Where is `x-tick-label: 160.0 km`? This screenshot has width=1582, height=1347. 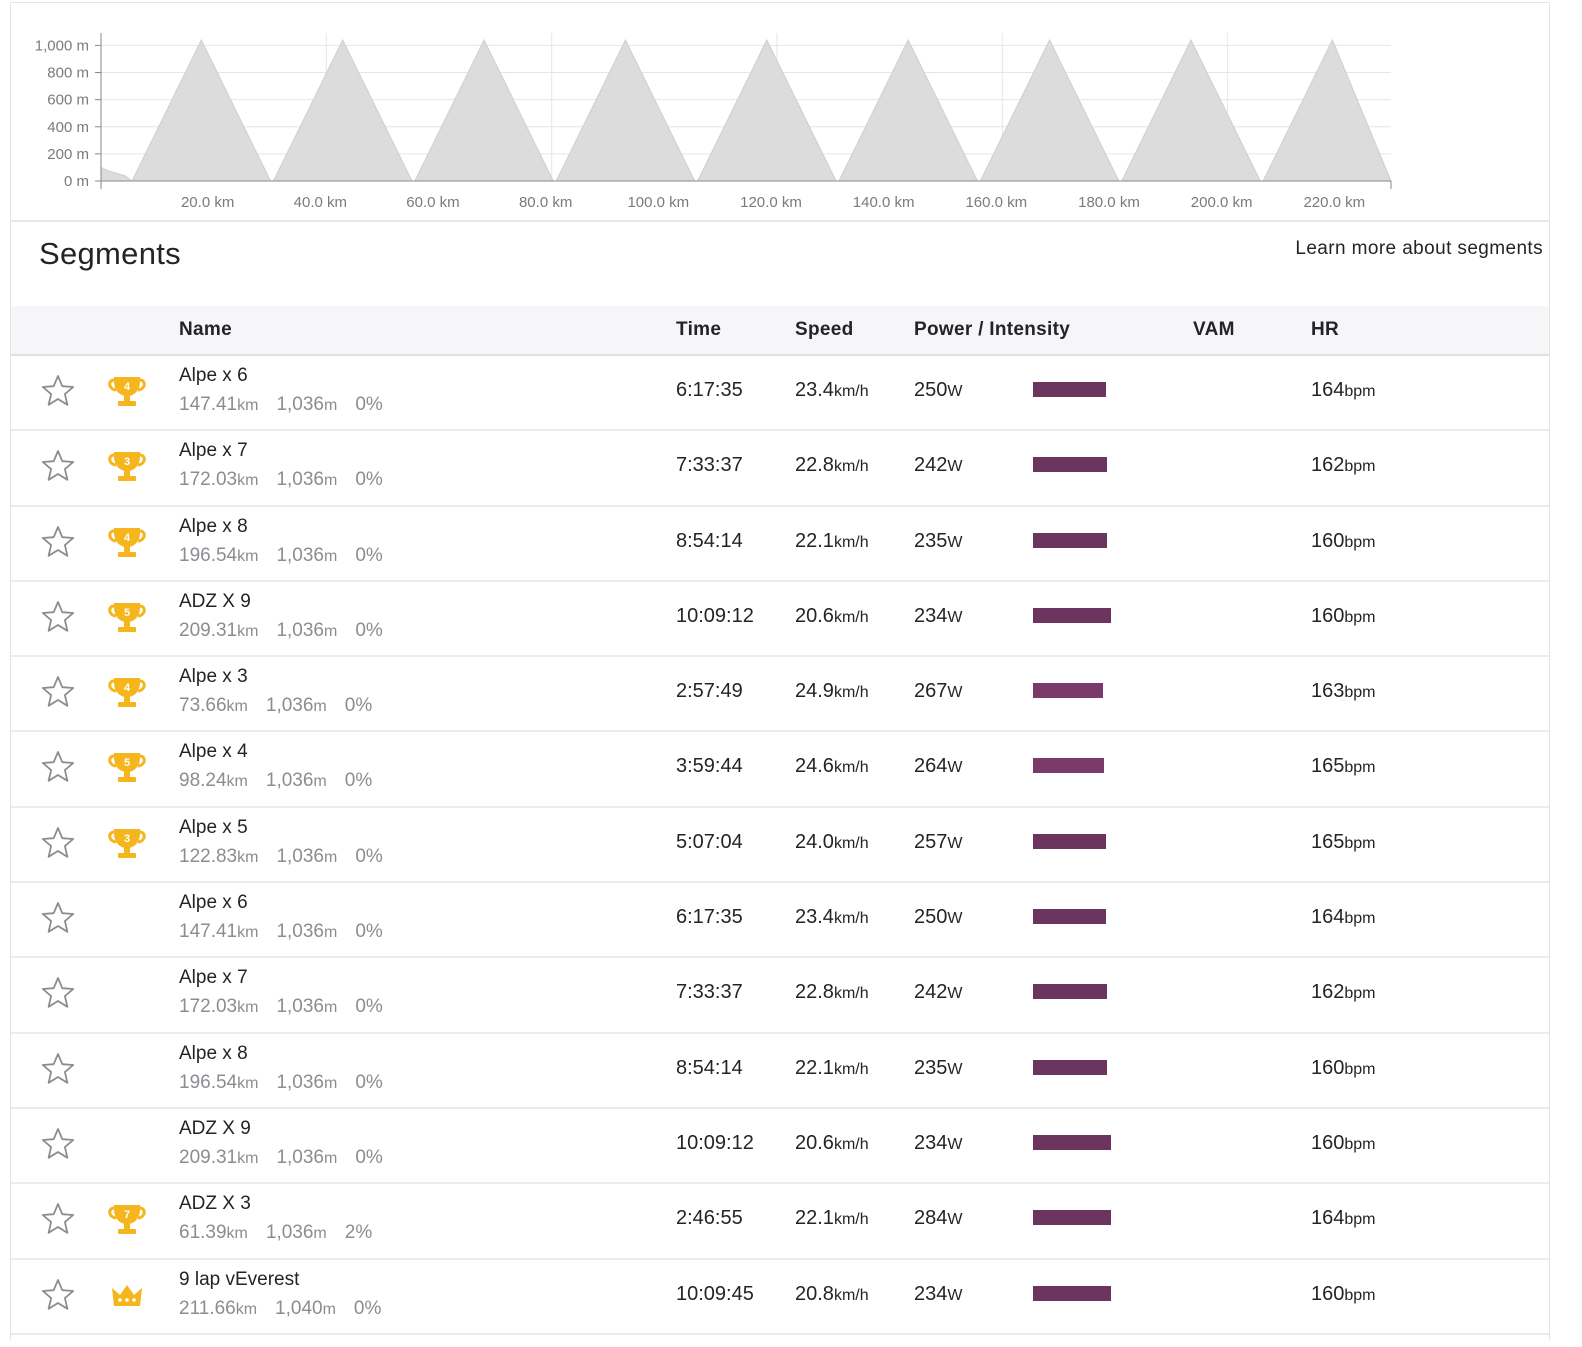 x-tick-label: 160.0 km is located at coordinates (996, 202).